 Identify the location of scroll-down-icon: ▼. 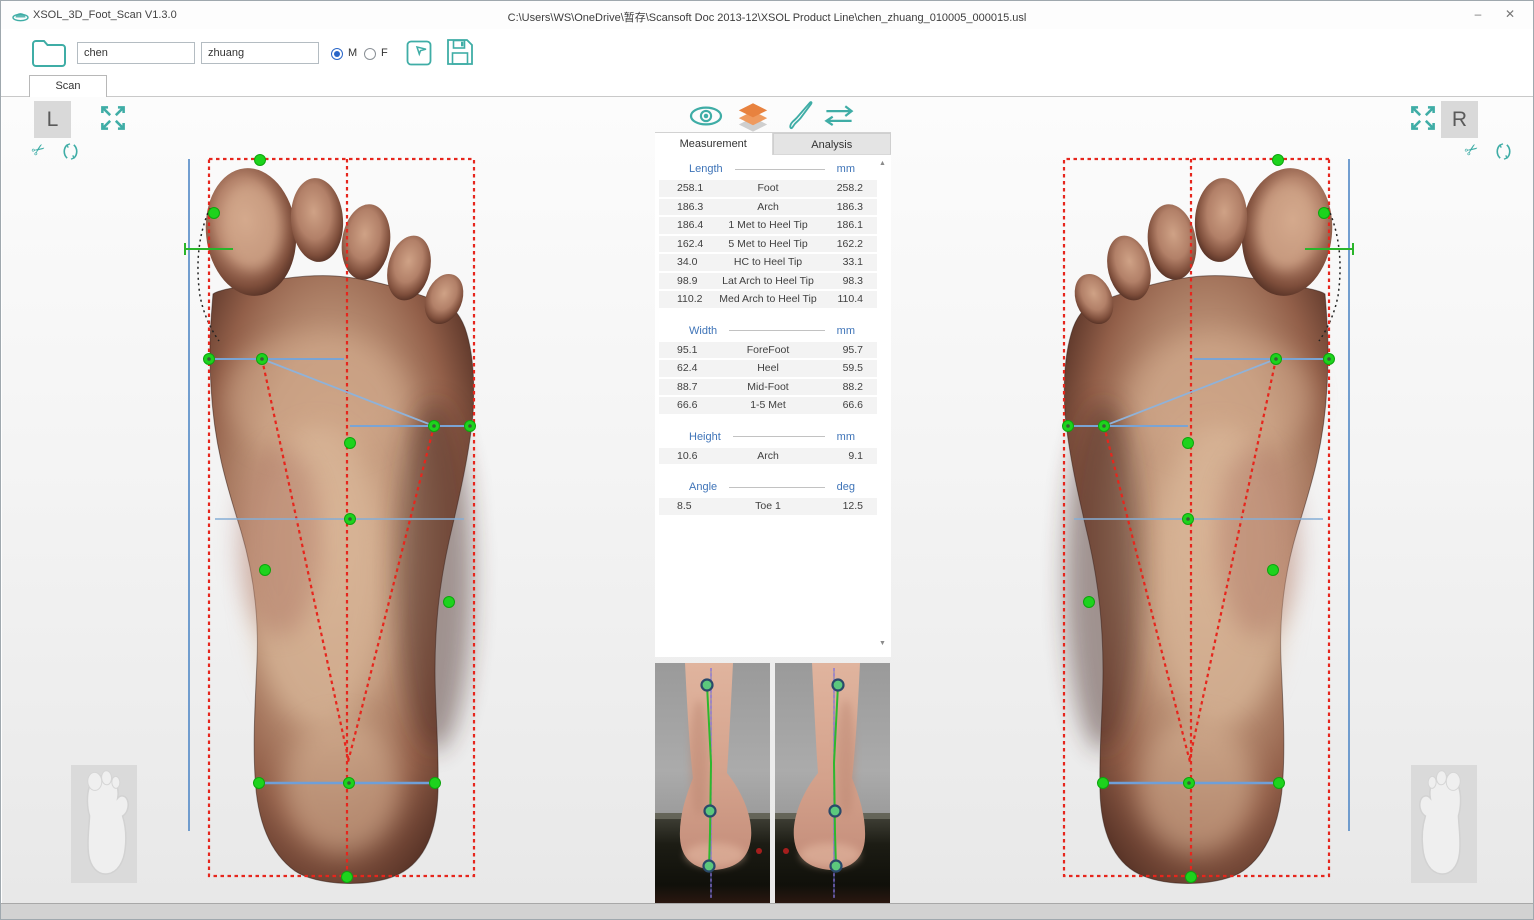
(882, 643).